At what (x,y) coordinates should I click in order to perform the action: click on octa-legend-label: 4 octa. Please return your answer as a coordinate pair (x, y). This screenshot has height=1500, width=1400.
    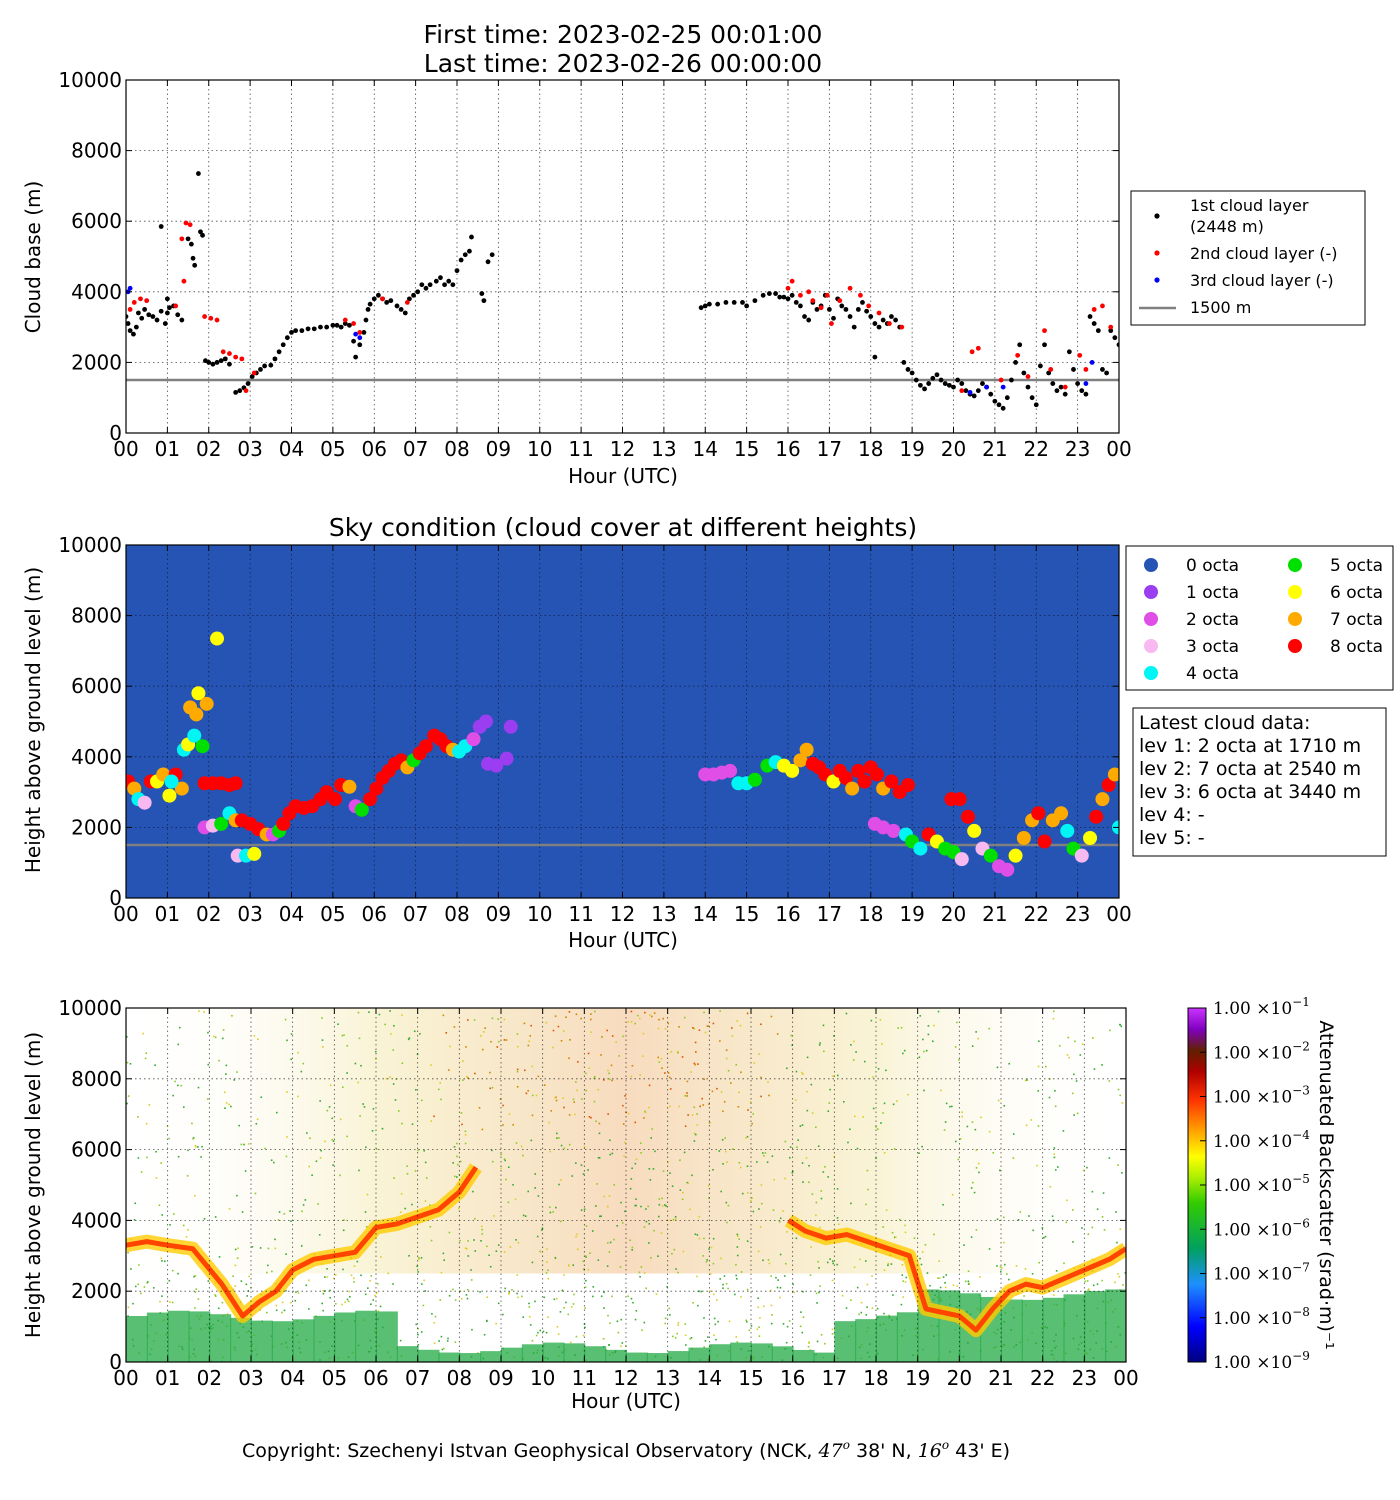
    Looking at the image, I should click on (1212, 674).